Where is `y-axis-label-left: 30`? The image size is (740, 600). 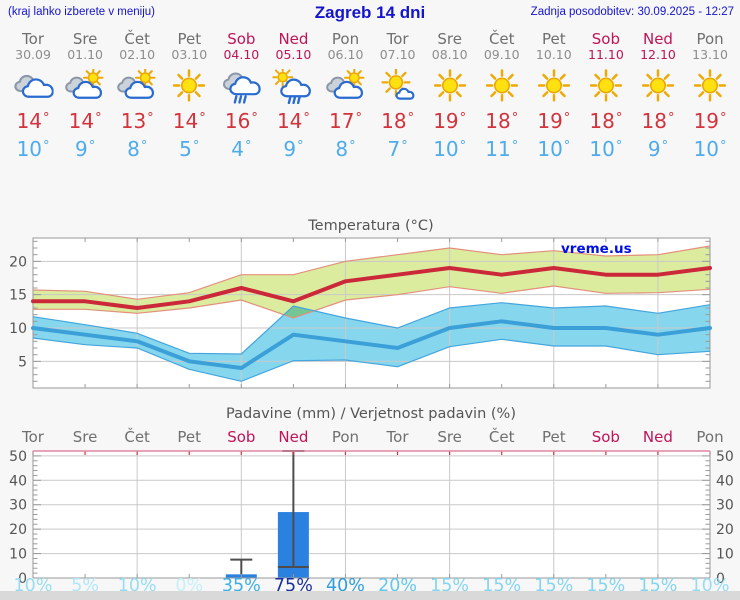 y-axis-label-left: 30 is located at coordinates (18, 506).